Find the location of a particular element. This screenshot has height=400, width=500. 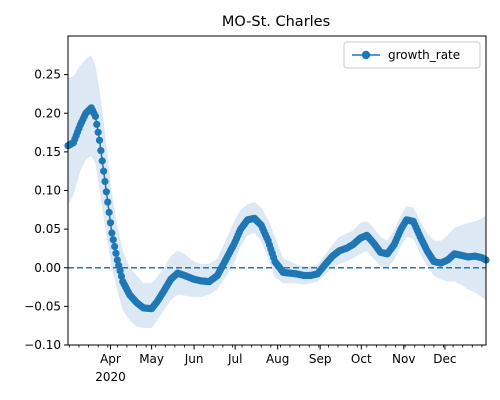

x-tick-label: Apr is located at coordinates (110, 359).